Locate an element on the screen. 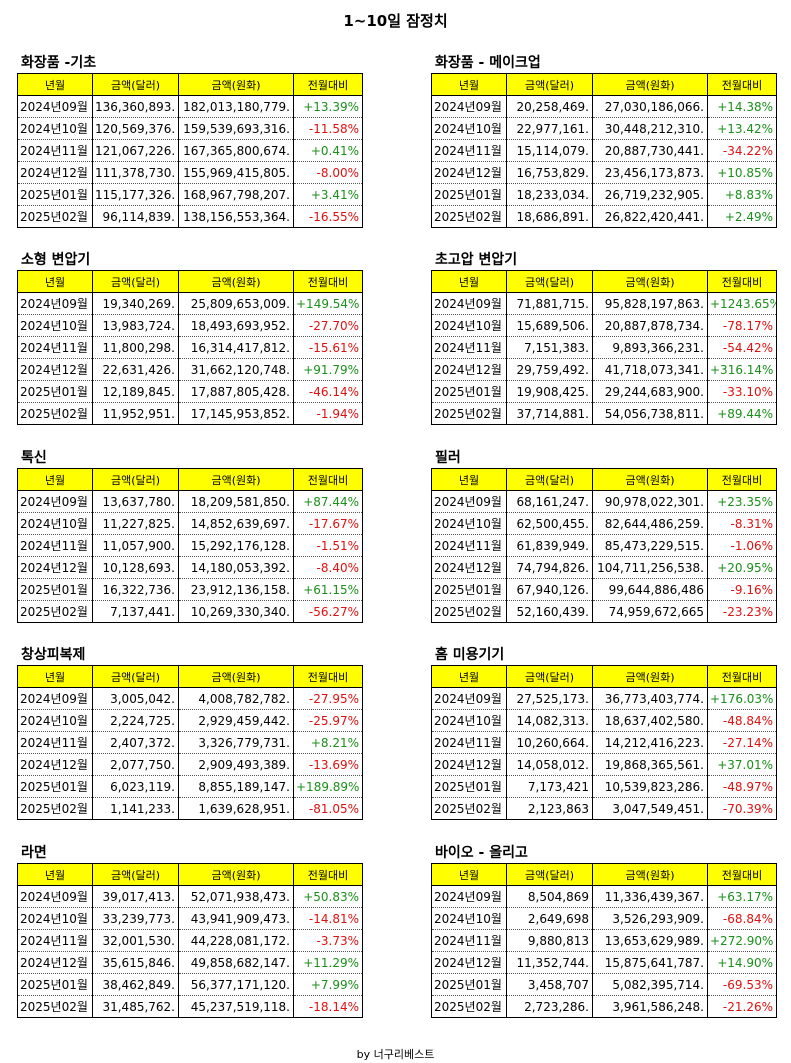 The width and height of the screenshot is (791, 1063). table-row: 2025년02월 52,160,439. 74,959,672,665 -23.23% is located at coordinates (604, 611).